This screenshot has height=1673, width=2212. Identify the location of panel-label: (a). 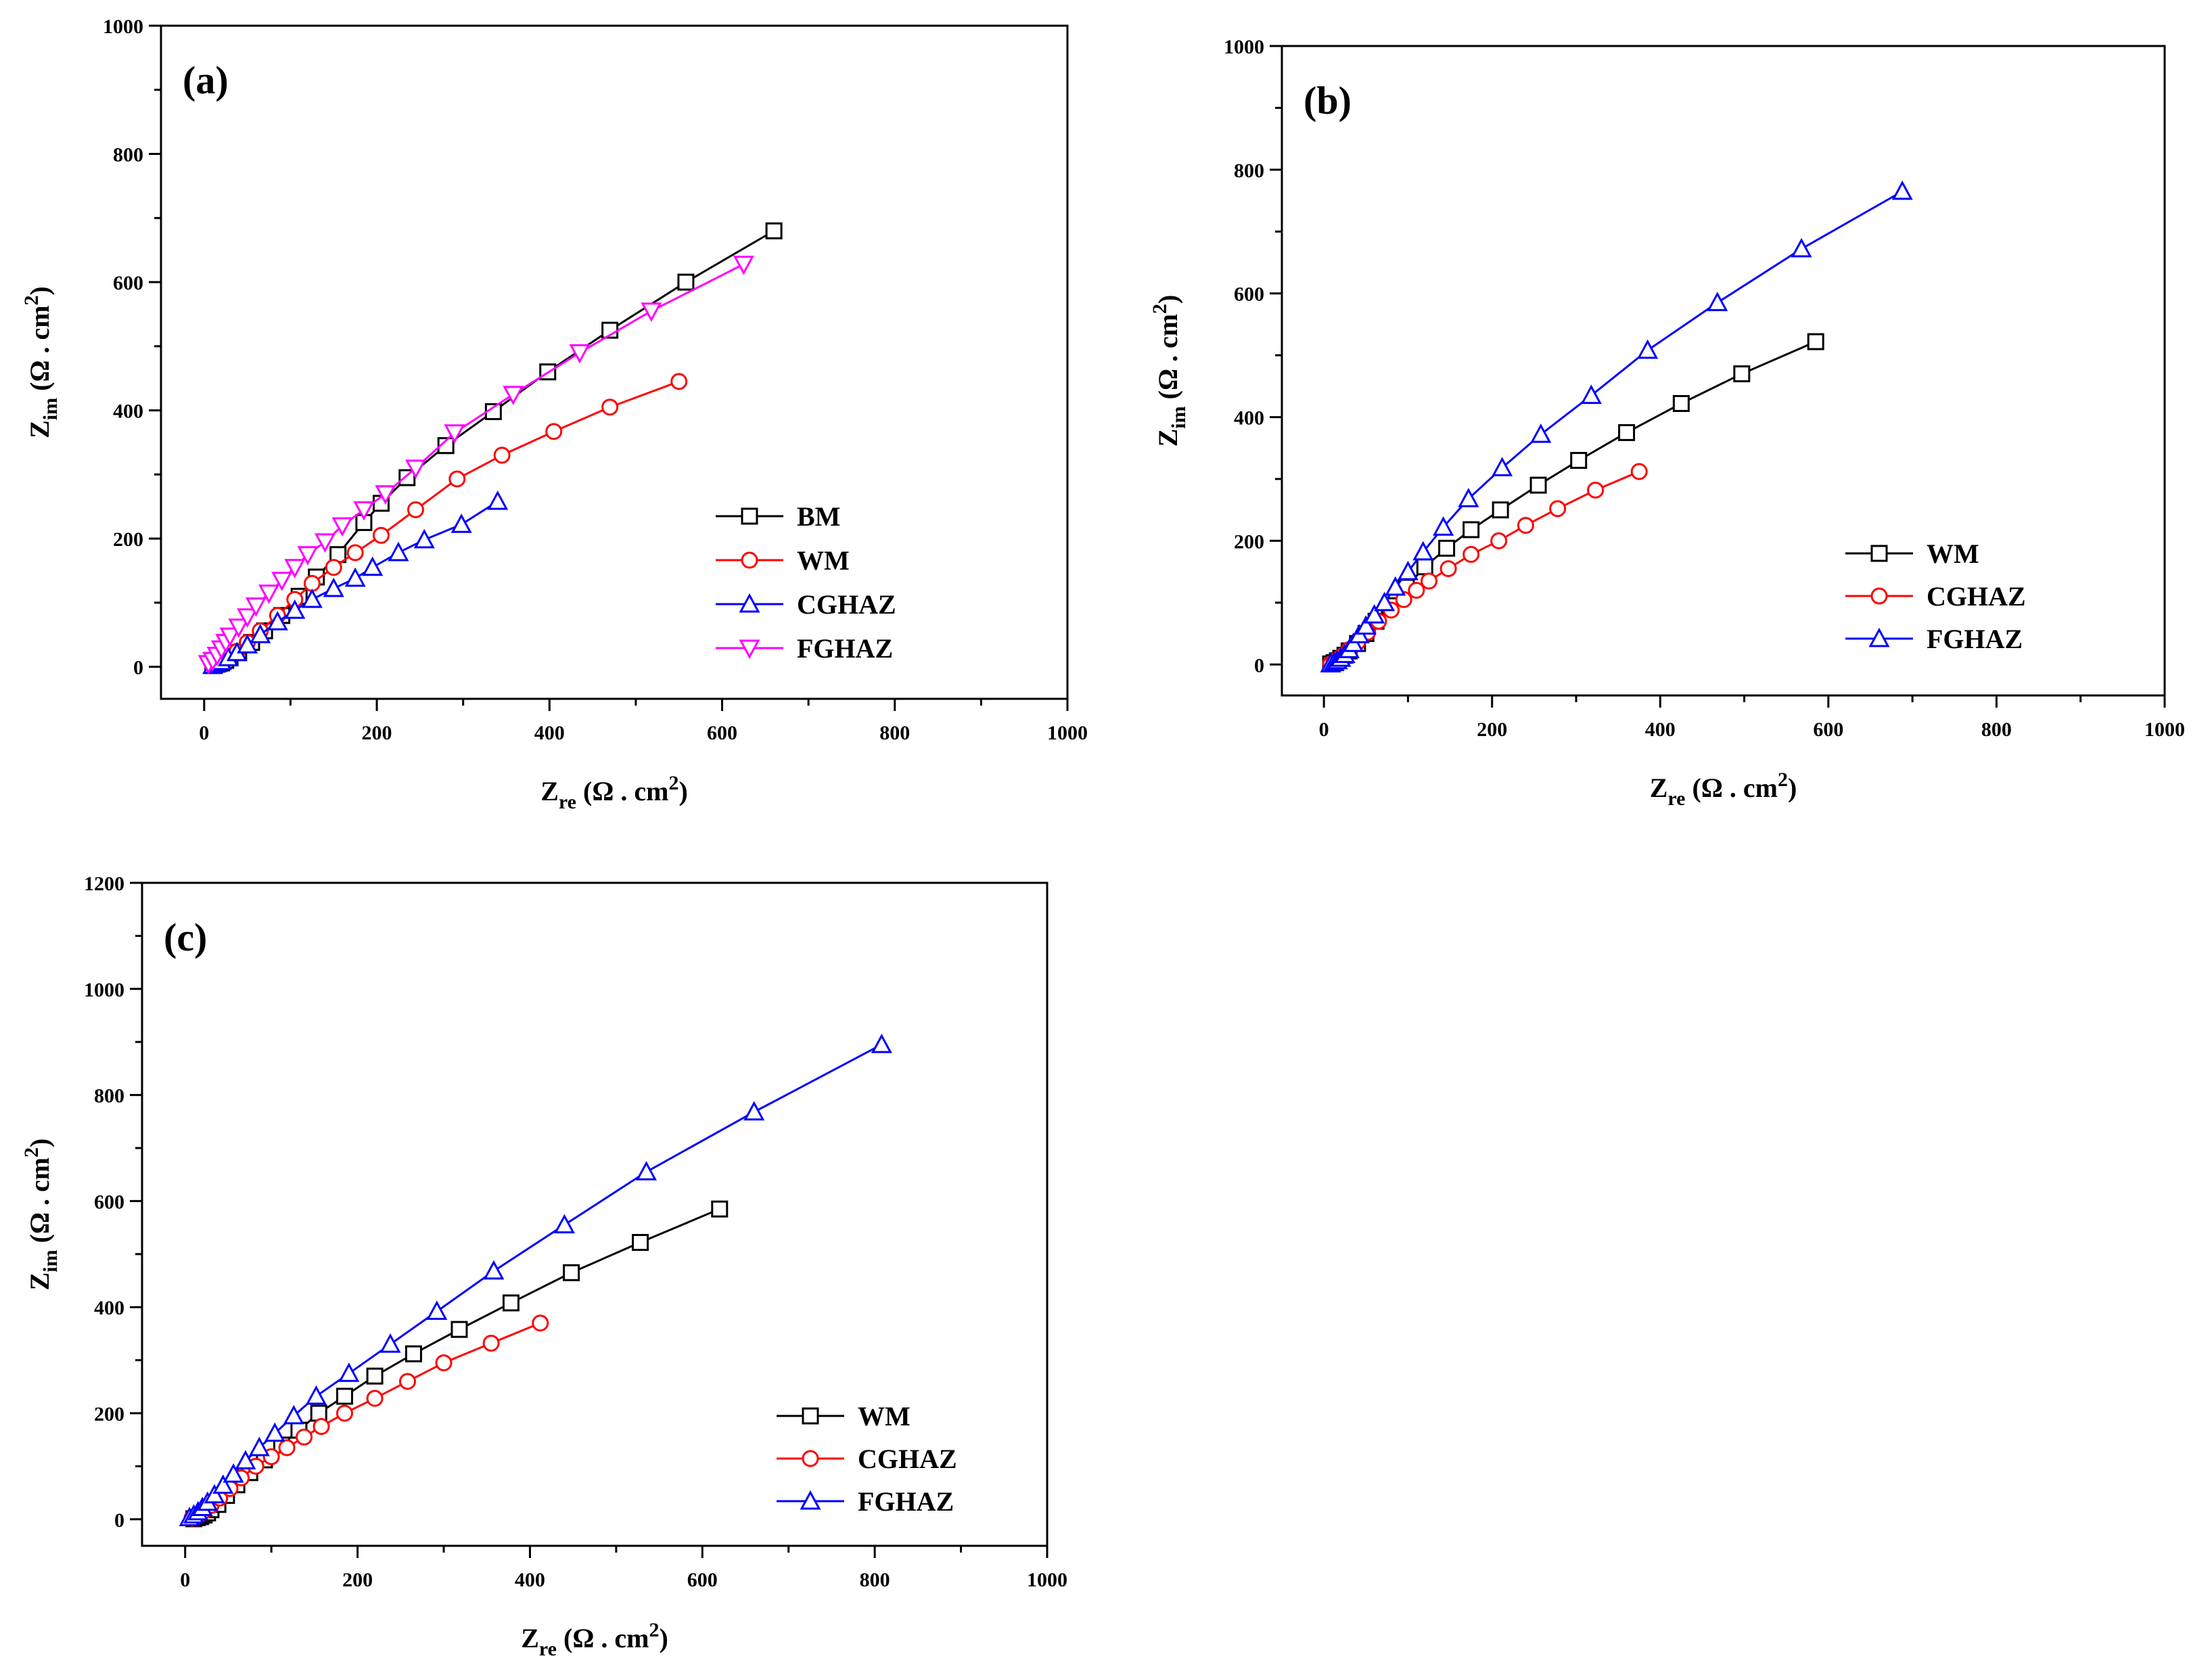
(206, 80).